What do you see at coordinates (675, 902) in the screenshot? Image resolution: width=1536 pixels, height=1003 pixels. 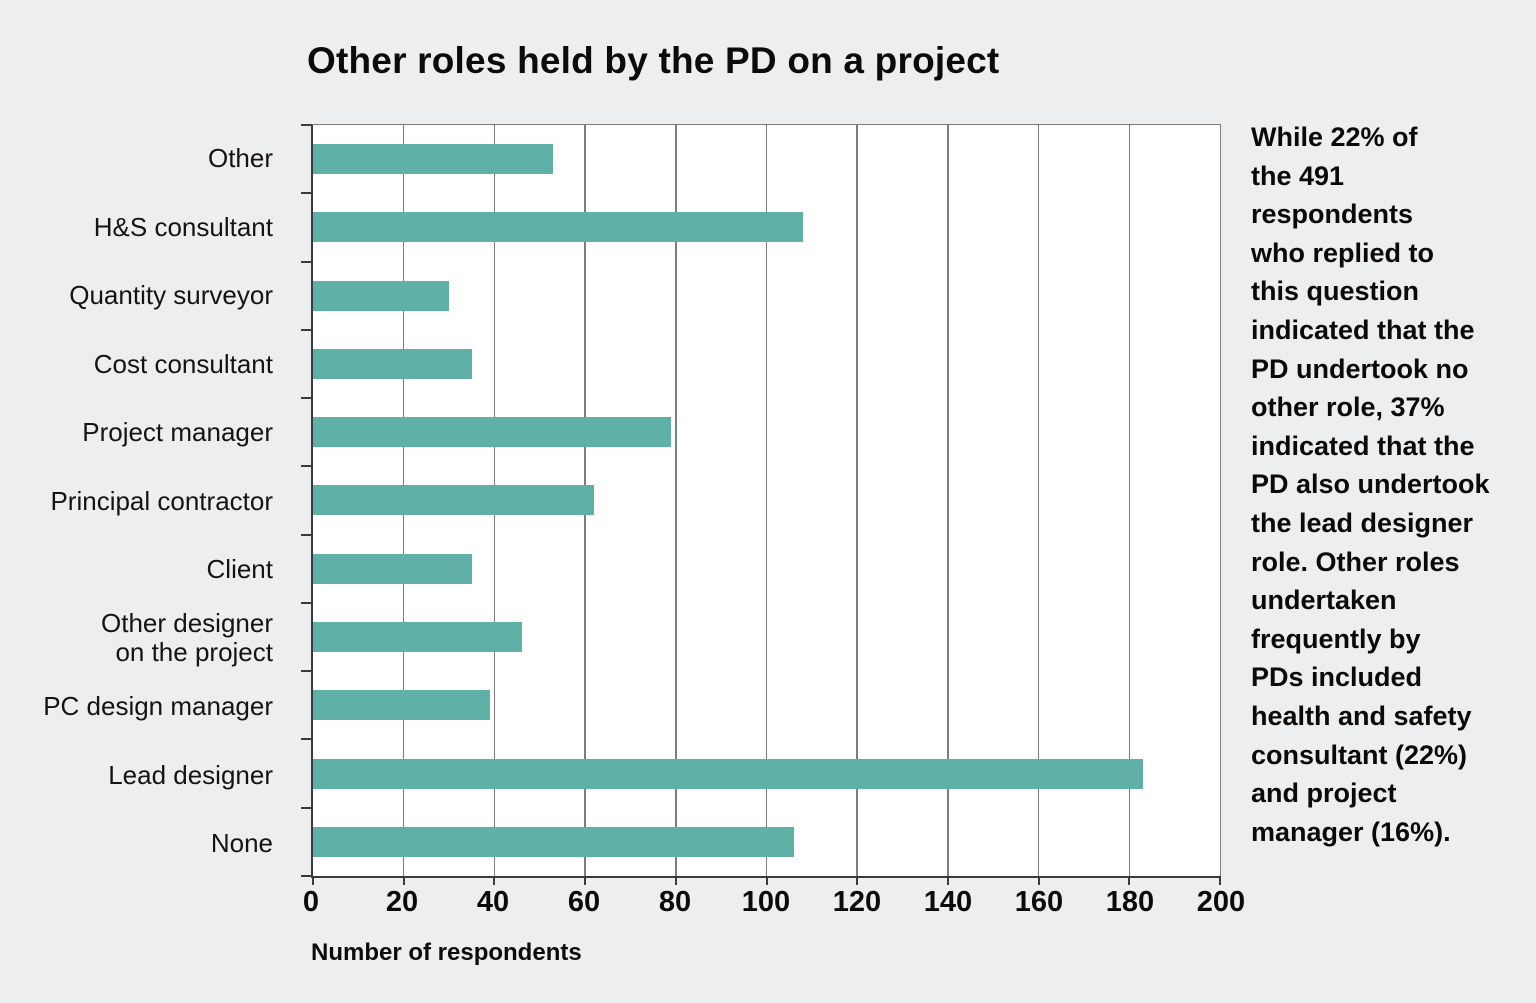 I see `x-tick-label: 80` at bounding box center [675, 902].